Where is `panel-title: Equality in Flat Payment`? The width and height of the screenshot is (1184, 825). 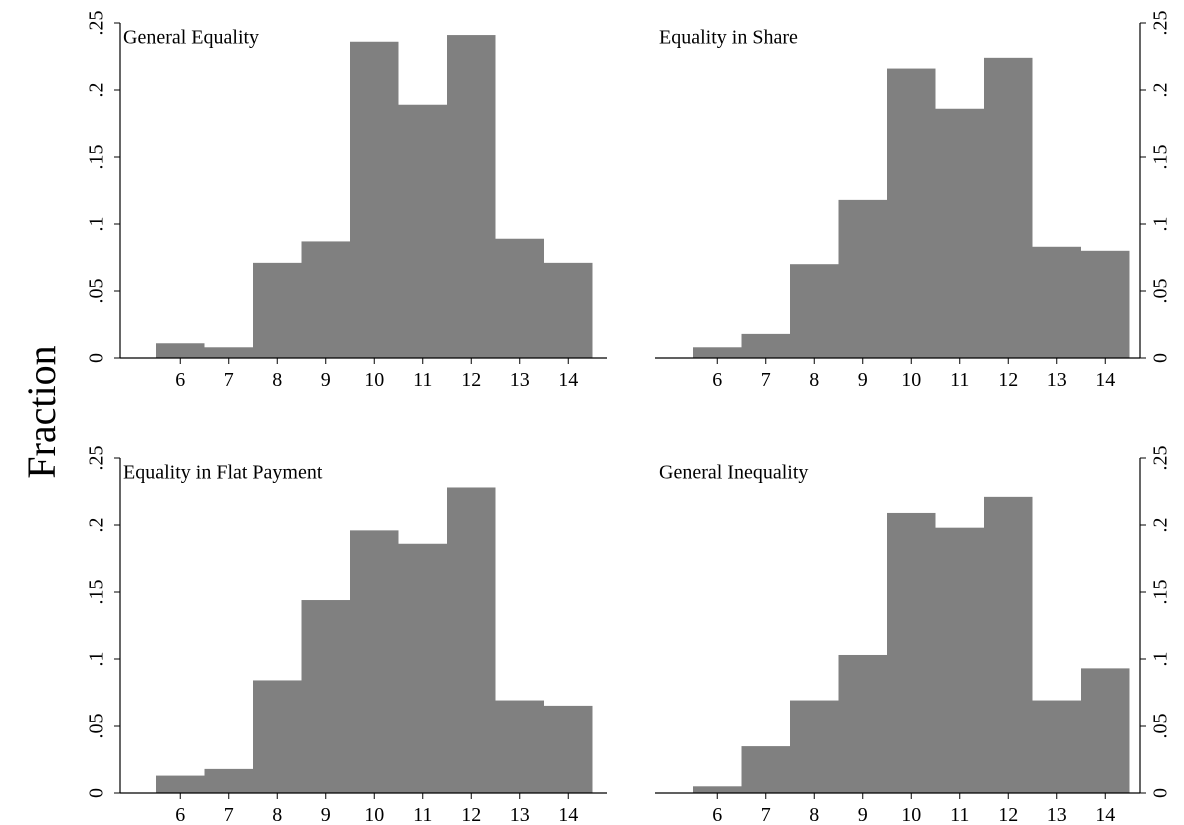
panel-title: Equality in Flat Payment is located at coordinates (223, 473).